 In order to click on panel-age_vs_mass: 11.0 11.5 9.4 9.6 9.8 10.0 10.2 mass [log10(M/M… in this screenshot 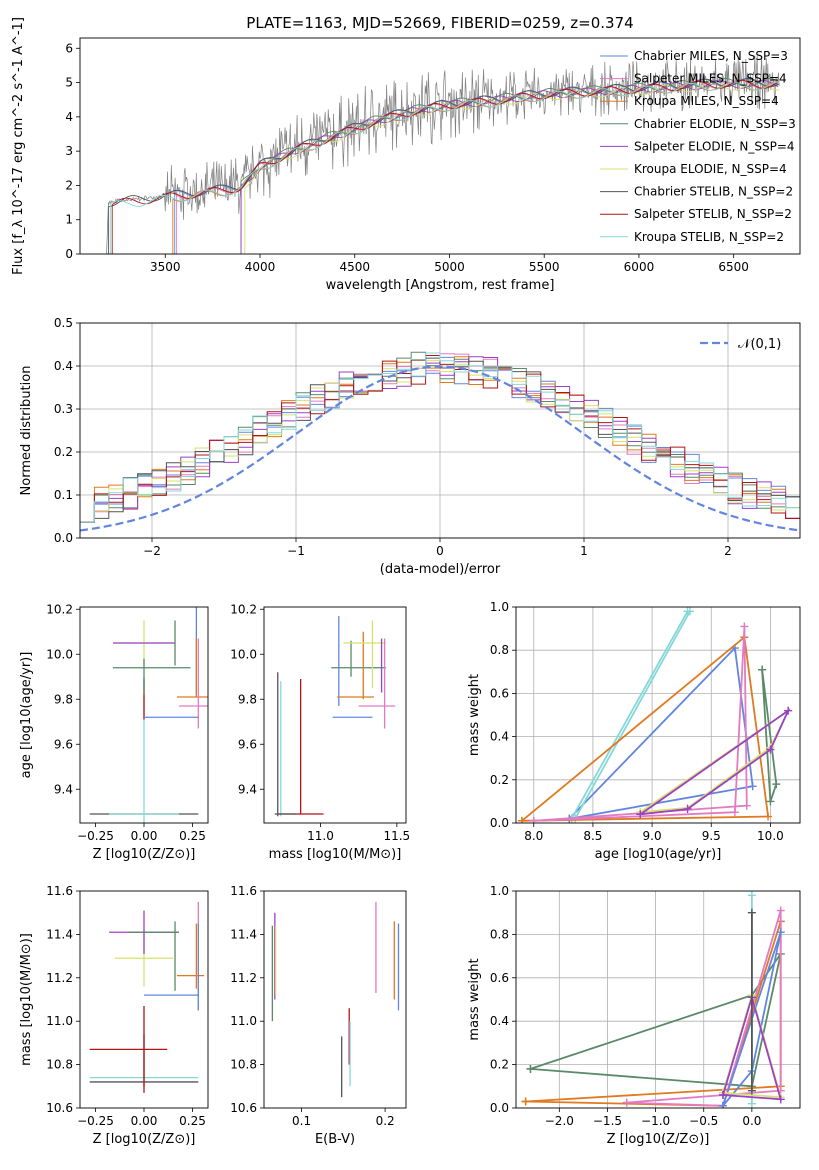, I will do `click(320, 732)`.